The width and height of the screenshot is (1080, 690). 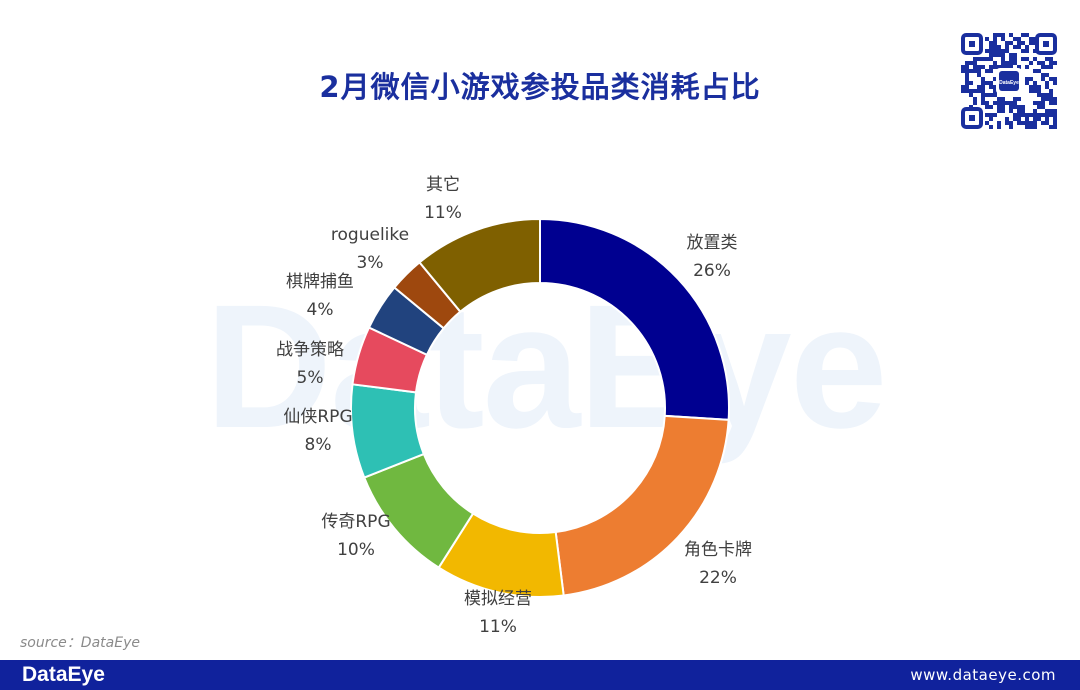 What do you see at coordinates (540, 87) in the screenshot?
I see `chart-title: 2月微信小游戏参投品类消耗占比` at bounding box center [540, 87].